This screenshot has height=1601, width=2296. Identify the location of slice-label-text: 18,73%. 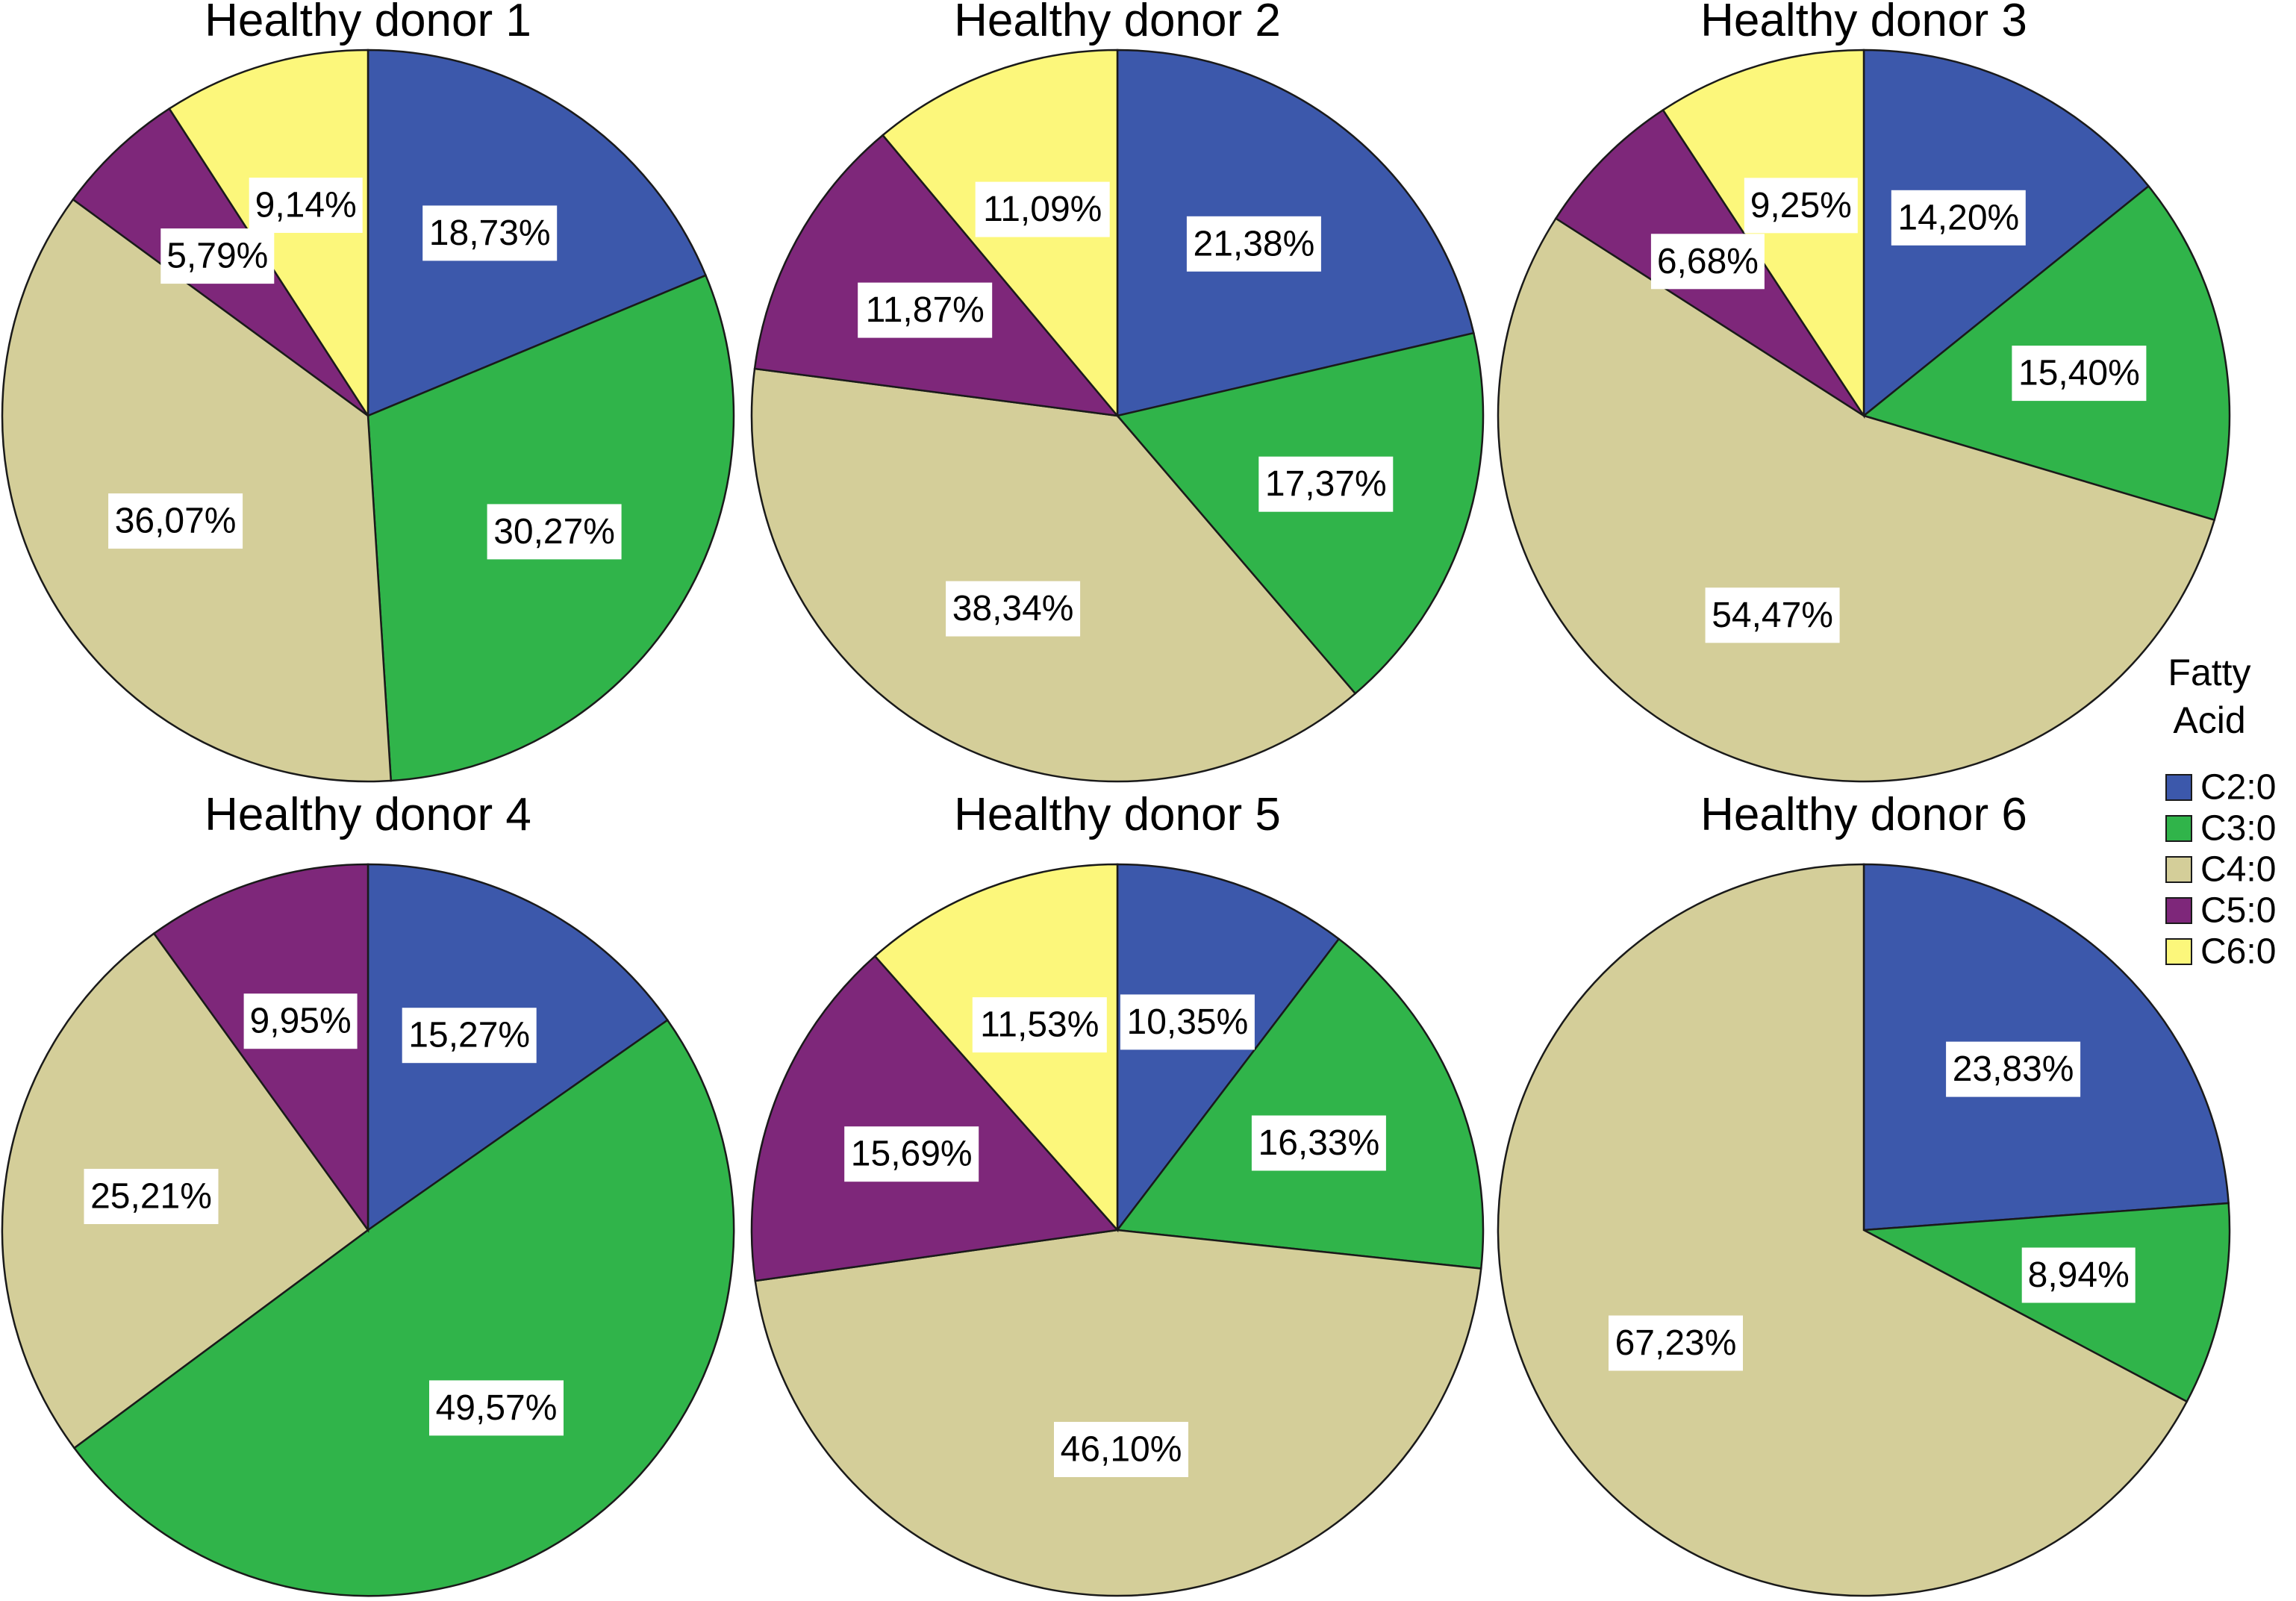
(490, 233).